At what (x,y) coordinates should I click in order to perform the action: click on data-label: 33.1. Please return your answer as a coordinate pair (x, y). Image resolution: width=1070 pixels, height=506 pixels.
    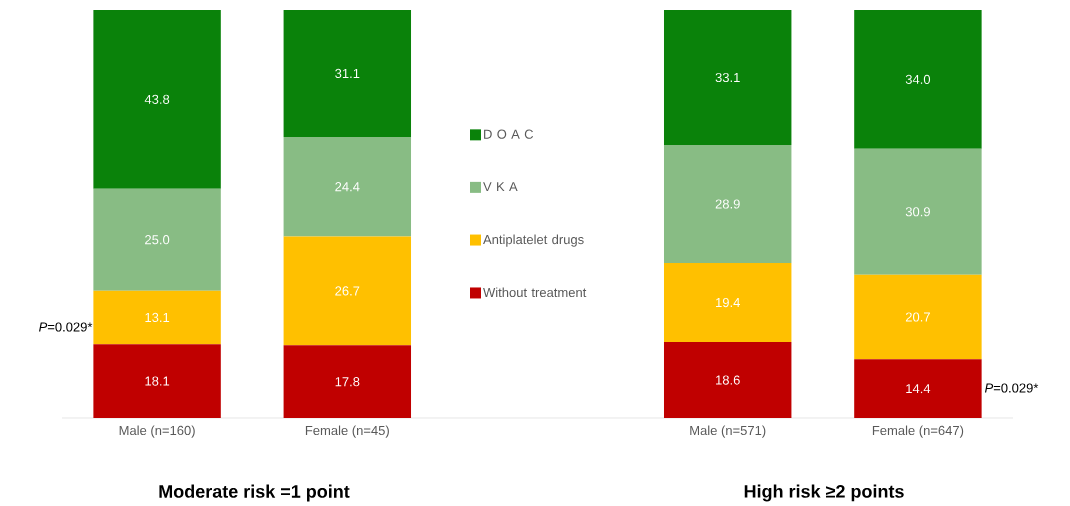
    Looking at the image, I should click on (727, 77).